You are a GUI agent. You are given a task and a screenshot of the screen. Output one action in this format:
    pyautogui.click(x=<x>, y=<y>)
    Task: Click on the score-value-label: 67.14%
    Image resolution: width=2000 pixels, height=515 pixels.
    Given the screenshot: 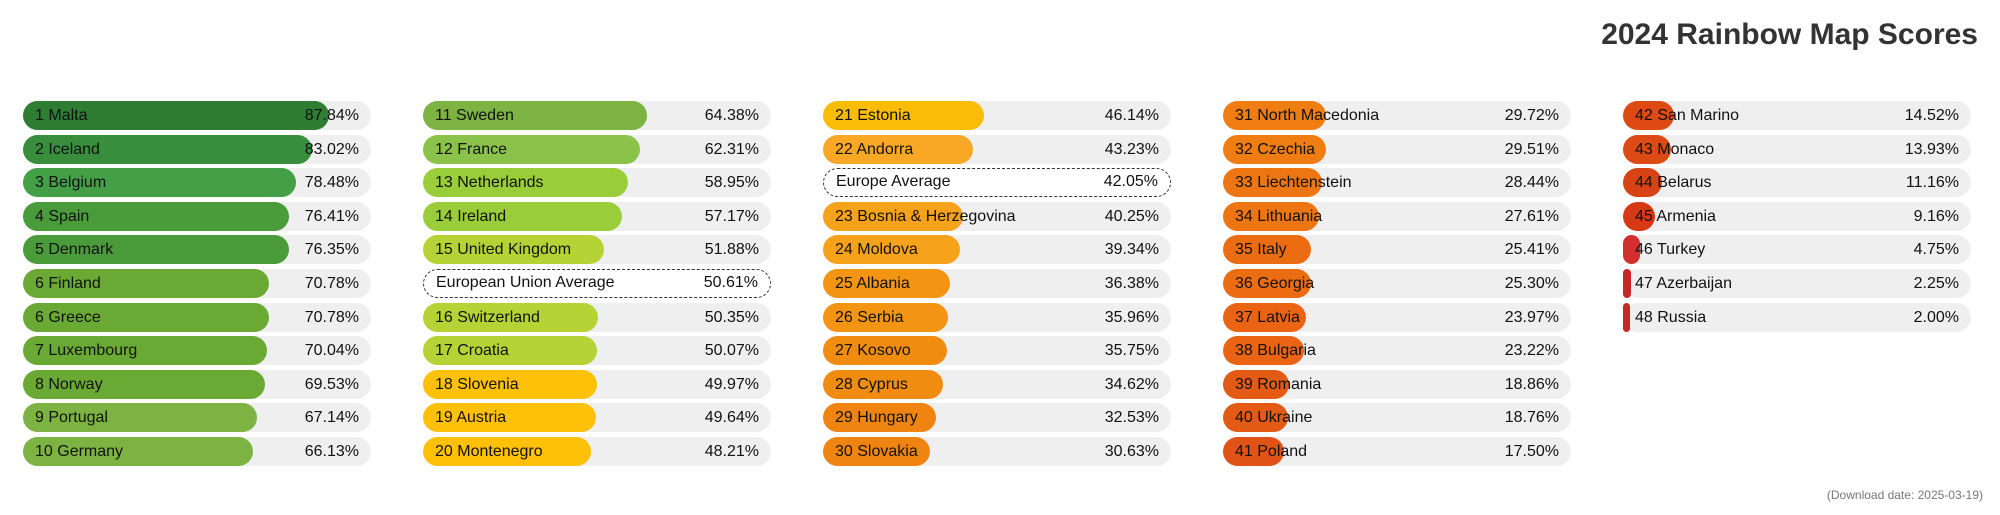 What is the action you would take?
    pyautogui.click(x=331, y=418)
    